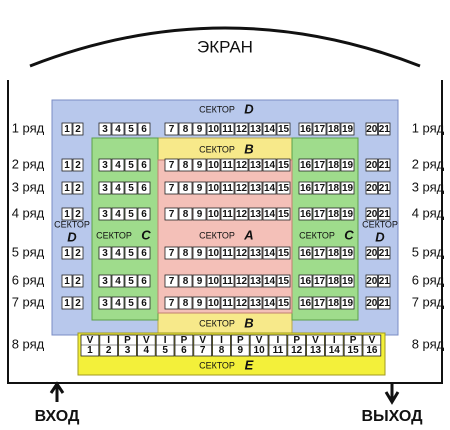 This screenshot has width=450, height=430. What do you see at coordinates (109, 345) in the screenshot?
I see `vip-seat` at bounding box center [109, 345].